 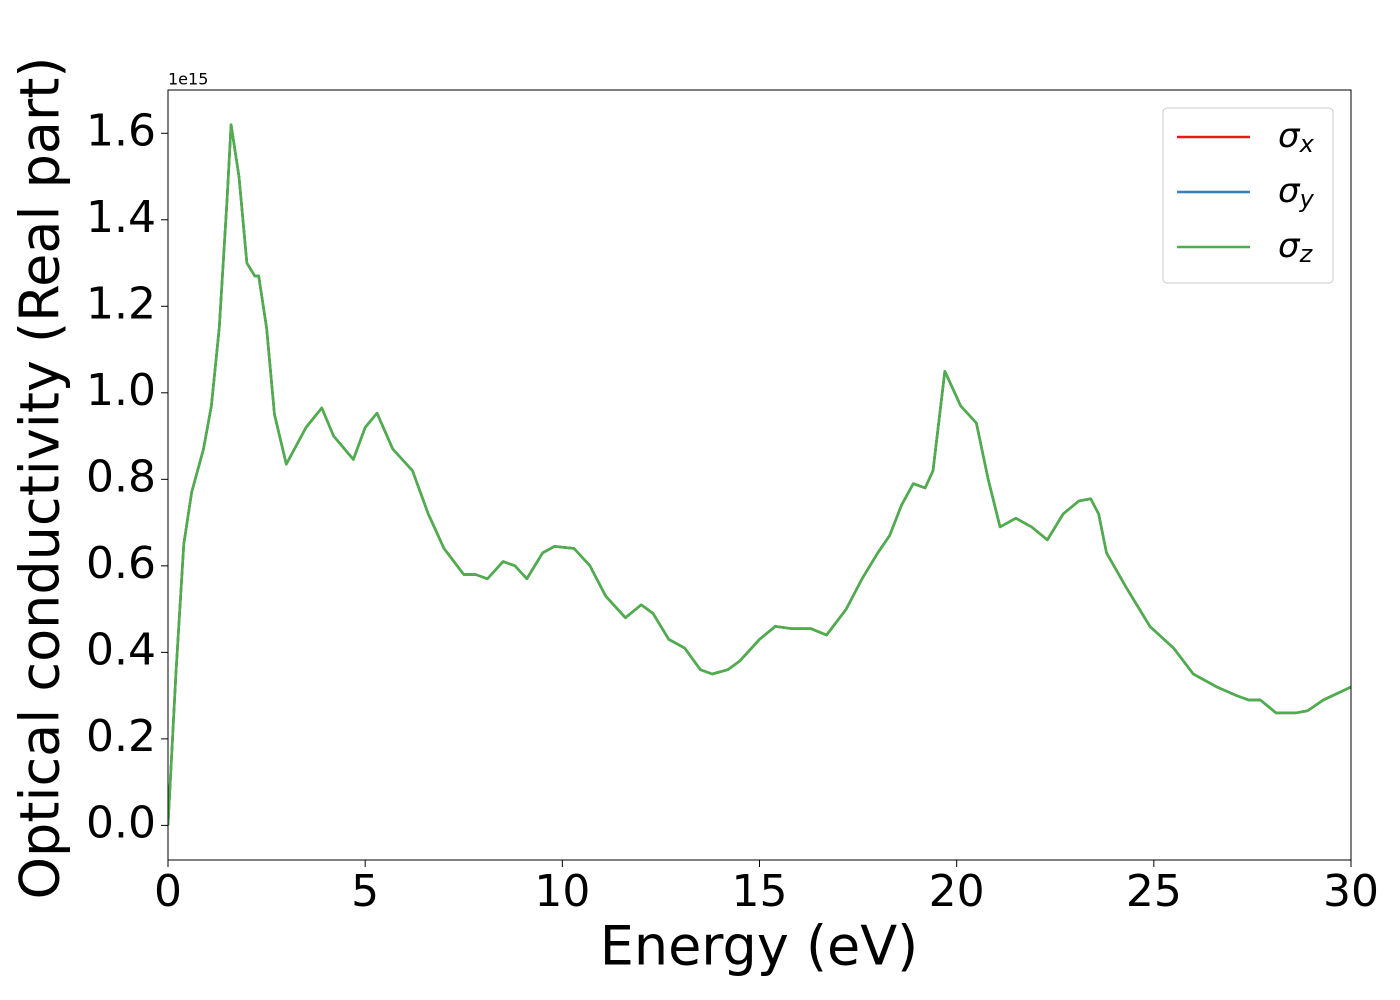 What do you see at coordinates (365, 891) in the screenshot?
I see `x-tick-label: 5` at bounding box center [365, 891].